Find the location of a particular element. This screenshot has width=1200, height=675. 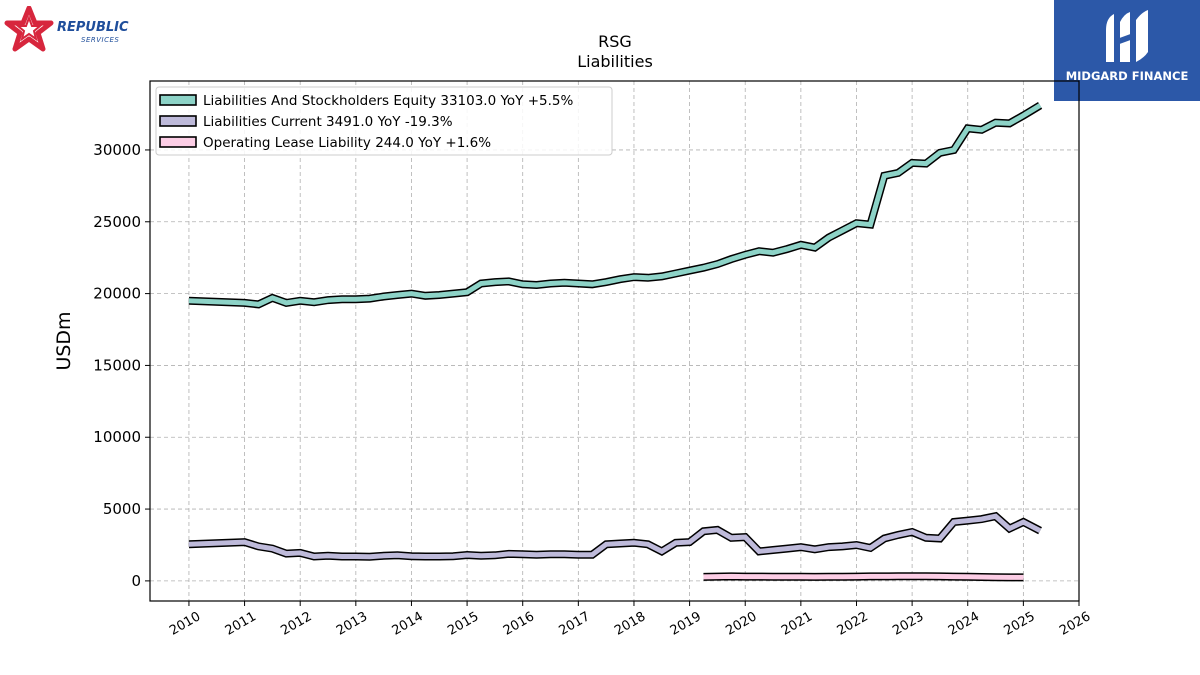

midgard-monogram-icon is located at coordinates (1127, 36).